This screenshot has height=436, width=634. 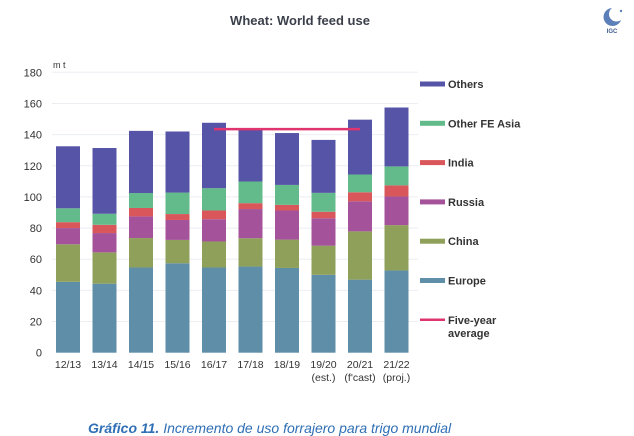 I want to click on x-tick-label: 12/13, so click(x=68, y=365).